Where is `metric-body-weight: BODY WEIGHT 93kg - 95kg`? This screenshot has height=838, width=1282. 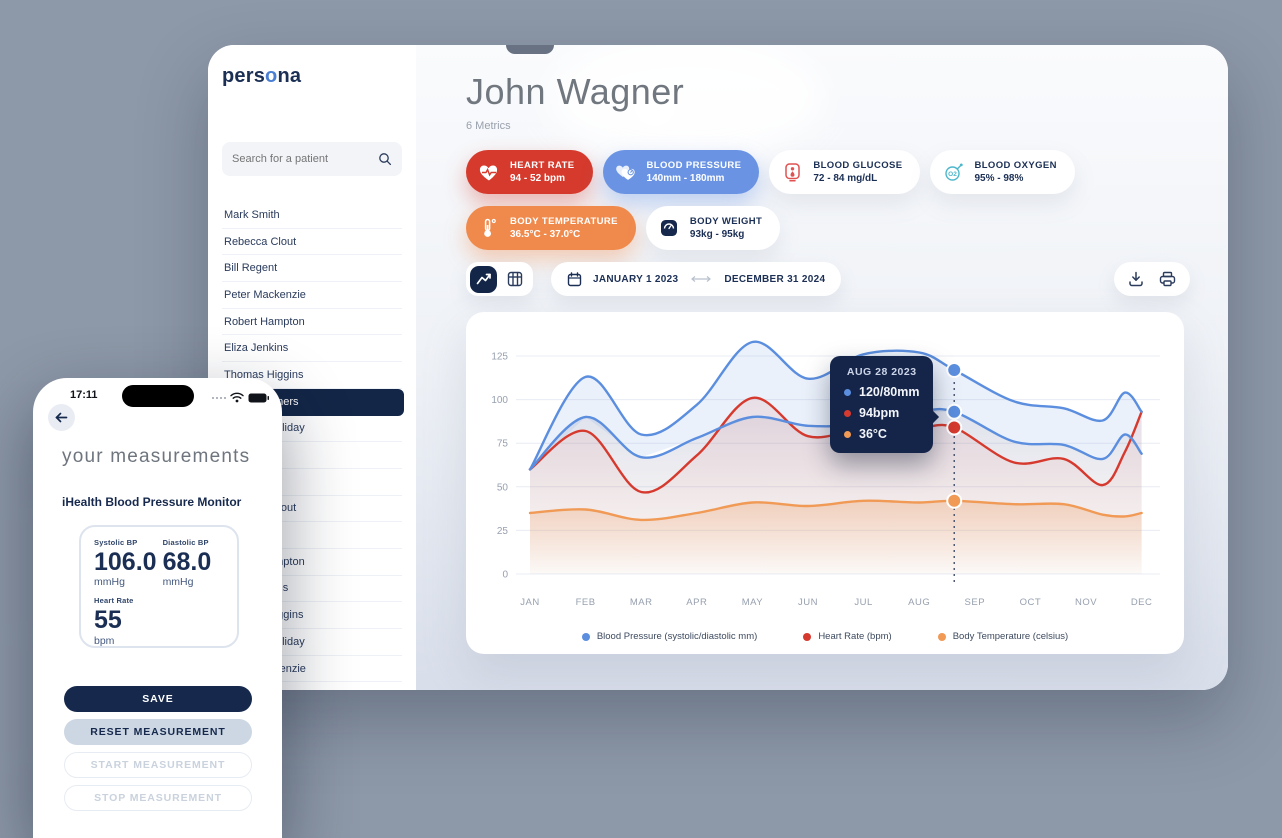
metric-body-weight: BODY WEIGHT 93kg - 95kg is located at coordinates (713, 228).